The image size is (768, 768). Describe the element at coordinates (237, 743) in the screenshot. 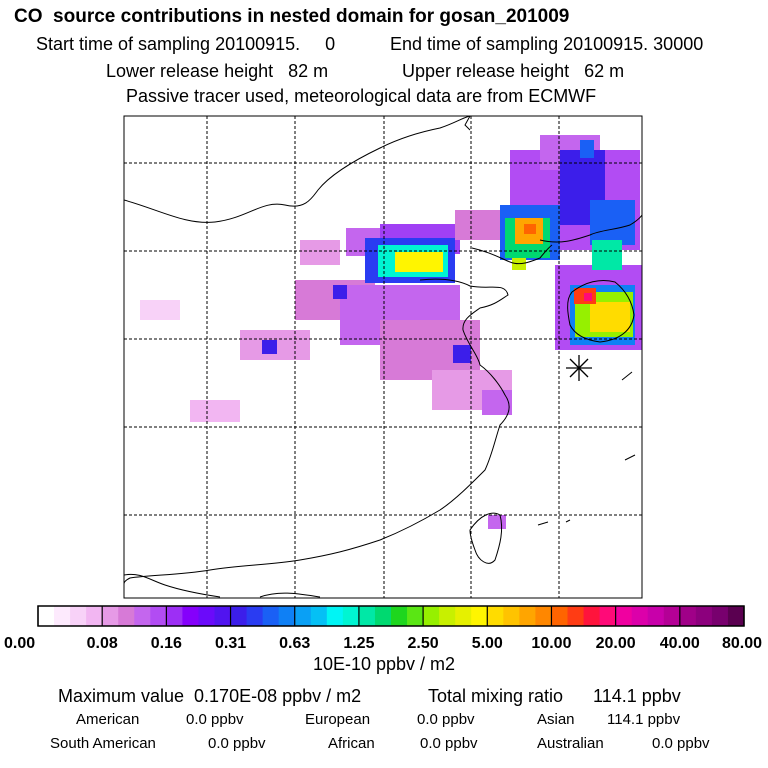

I see `south-american-value: 0.0 ppbv` at that location.